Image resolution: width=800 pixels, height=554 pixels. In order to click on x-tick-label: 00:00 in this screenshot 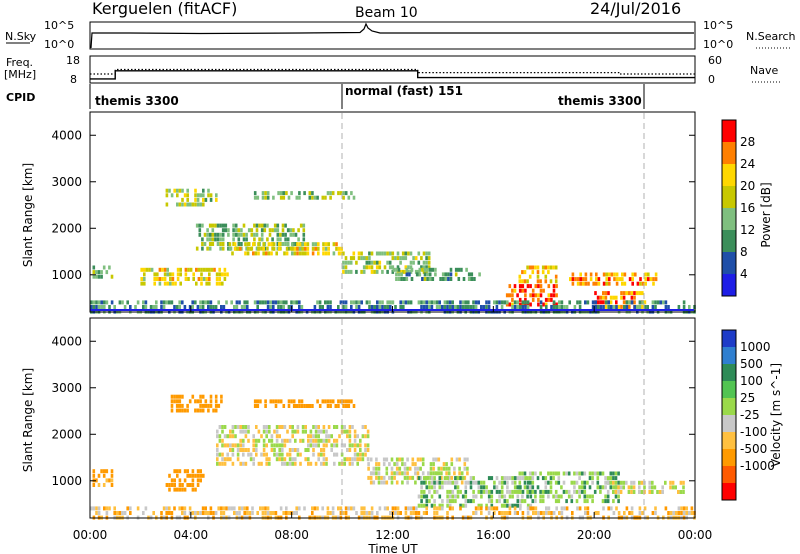, I will do `click(695, 535)`.